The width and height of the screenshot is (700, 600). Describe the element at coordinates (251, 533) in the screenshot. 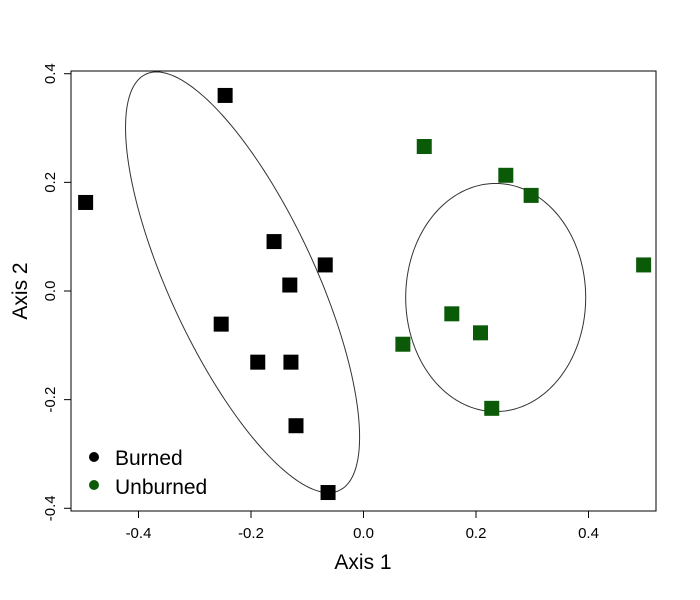

I see `x-tick-label: -0.2` at that location.